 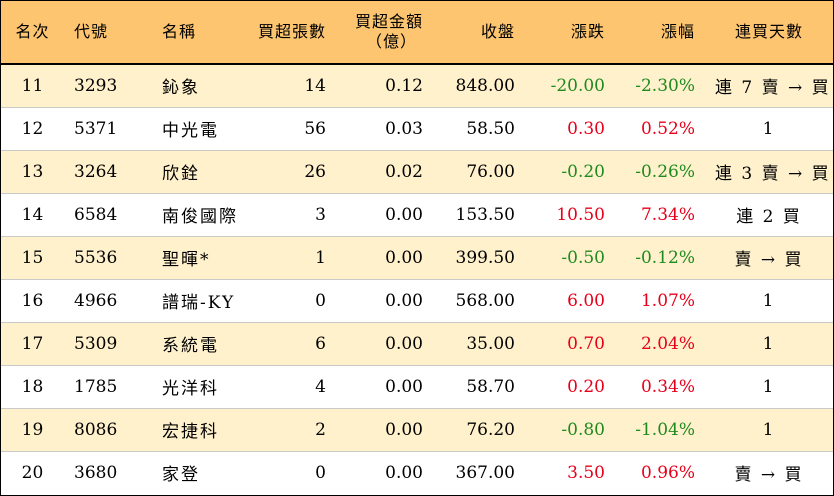 What do you see at coordinates (181, 174) in the screenshot?
I see `name-cell: 欣銓` at bounding box center [181, 174].